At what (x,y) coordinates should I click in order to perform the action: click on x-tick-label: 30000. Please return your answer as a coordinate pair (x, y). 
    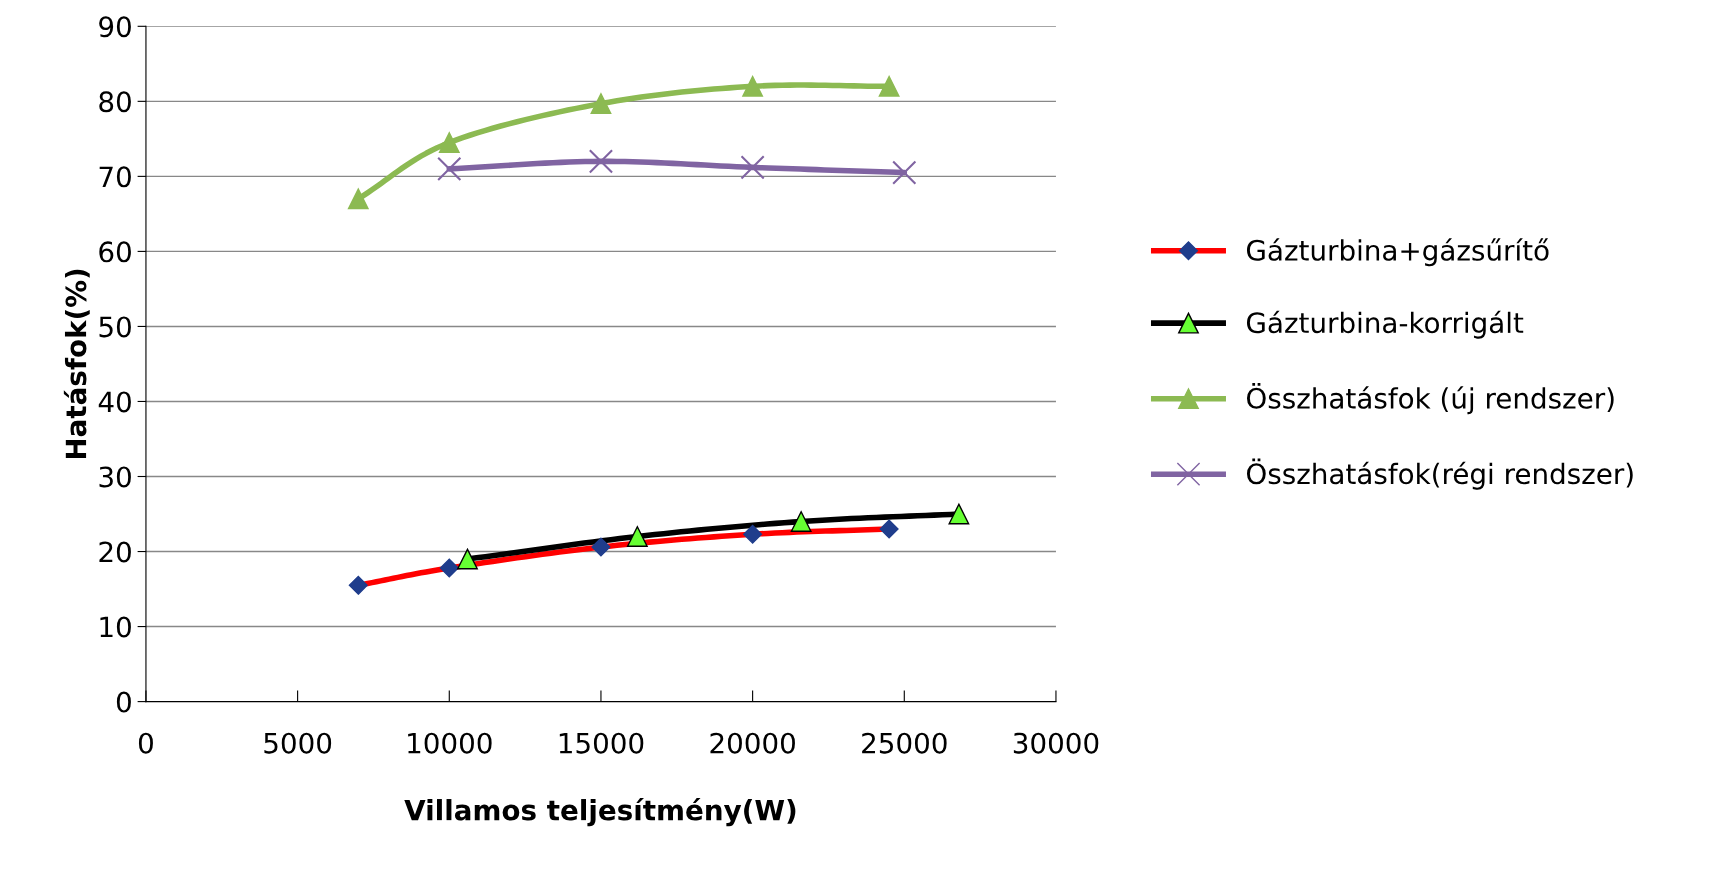
    Looking at the image, I should click on (1056, 743).